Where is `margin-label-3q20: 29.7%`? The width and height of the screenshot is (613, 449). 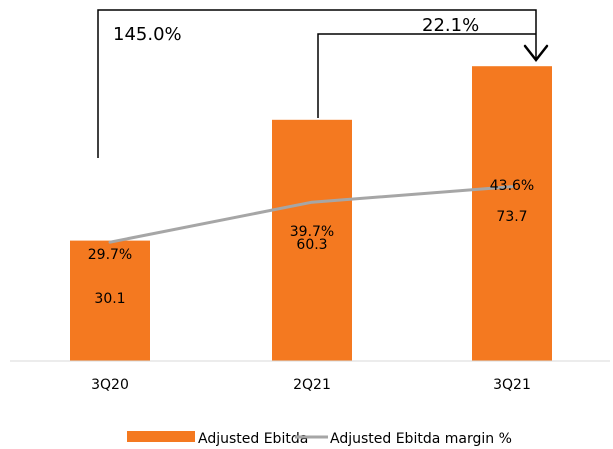 margin-label-3q20: 29.7% is located at coordinates (110, 255).